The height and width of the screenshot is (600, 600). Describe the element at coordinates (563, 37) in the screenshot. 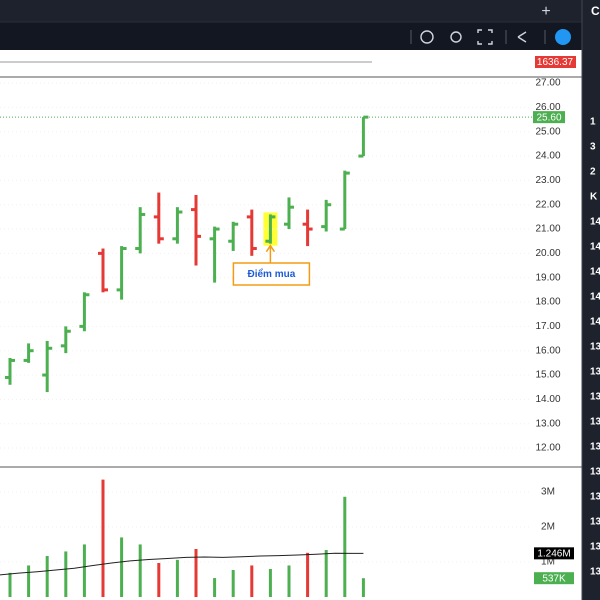

I see `app-icon` at that location.